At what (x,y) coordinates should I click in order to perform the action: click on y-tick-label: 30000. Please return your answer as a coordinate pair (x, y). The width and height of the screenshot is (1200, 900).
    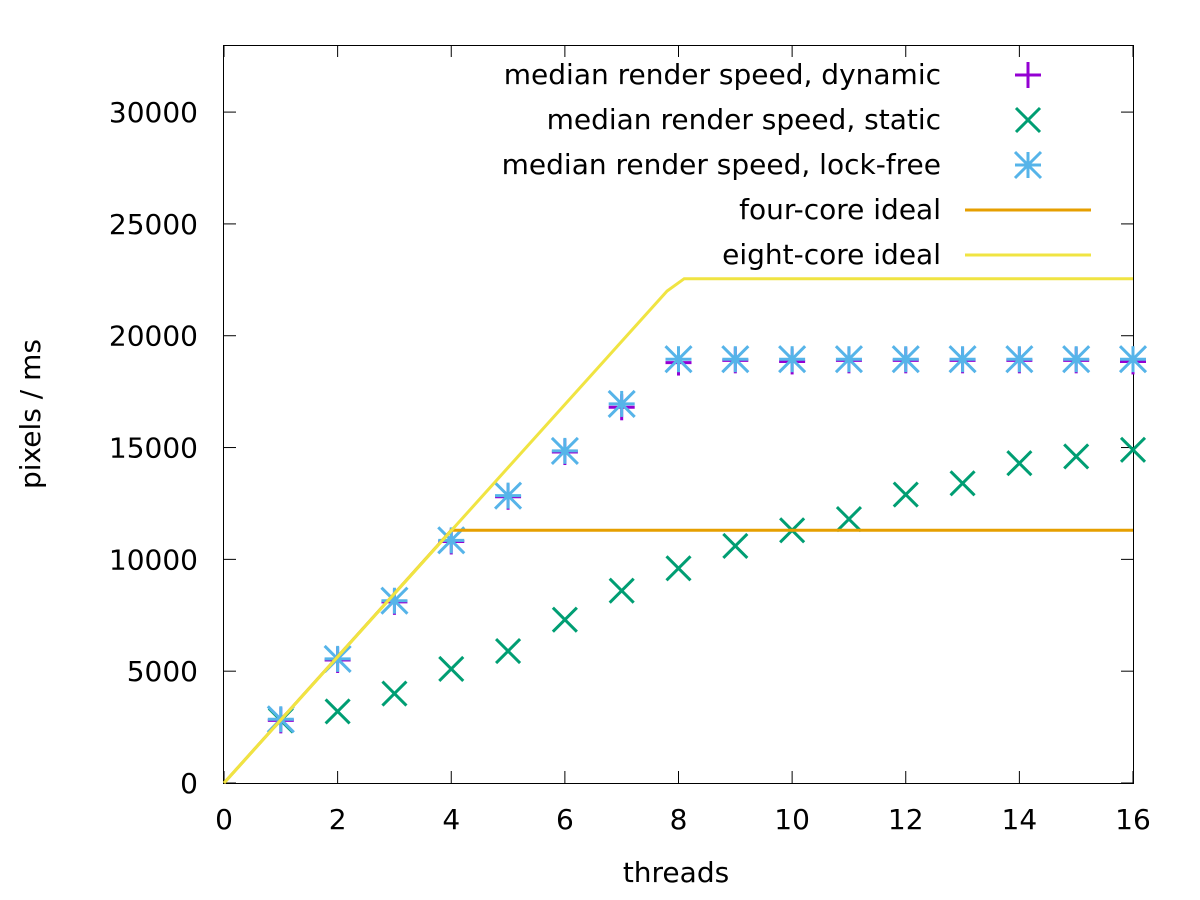
    Looking at the image, I should click on (153, 112).